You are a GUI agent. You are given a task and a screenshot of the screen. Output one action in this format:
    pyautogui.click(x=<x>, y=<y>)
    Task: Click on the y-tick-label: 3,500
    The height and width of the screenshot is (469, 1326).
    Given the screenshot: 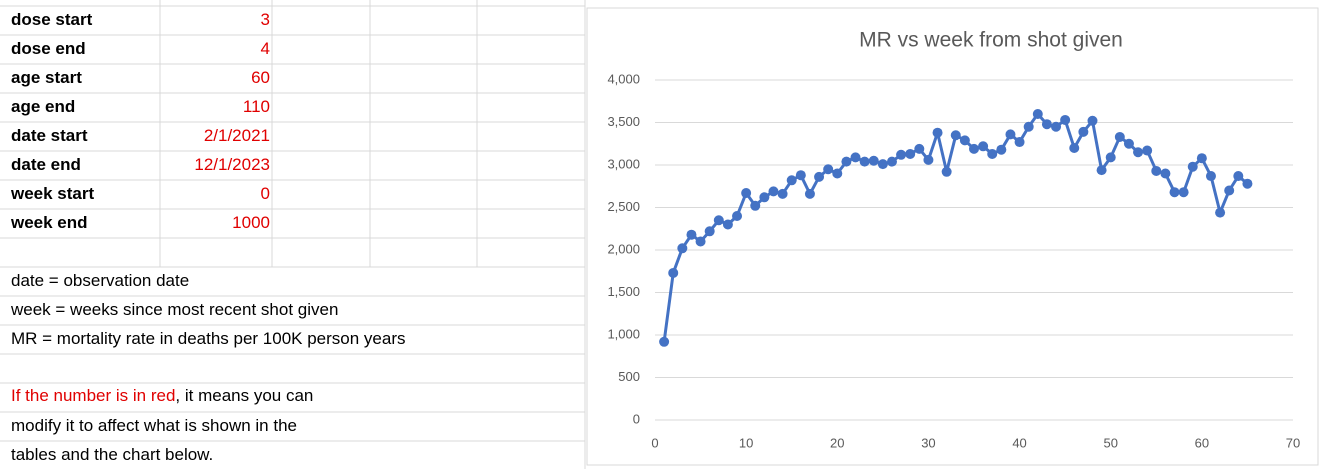 What is the action you would take?
    pyautogui.click(x=623, y=121)
    